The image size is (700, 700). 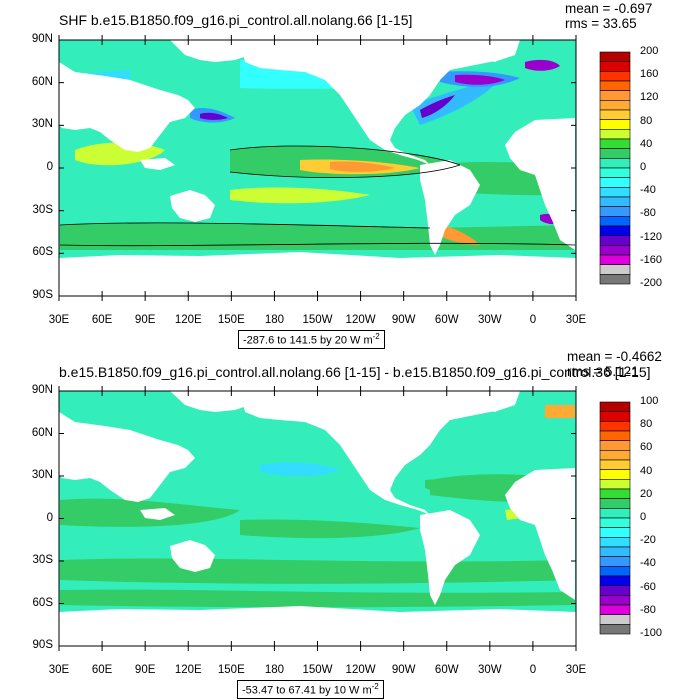 I want to click on colorbar-label: -200, so click(x=651, y=283).